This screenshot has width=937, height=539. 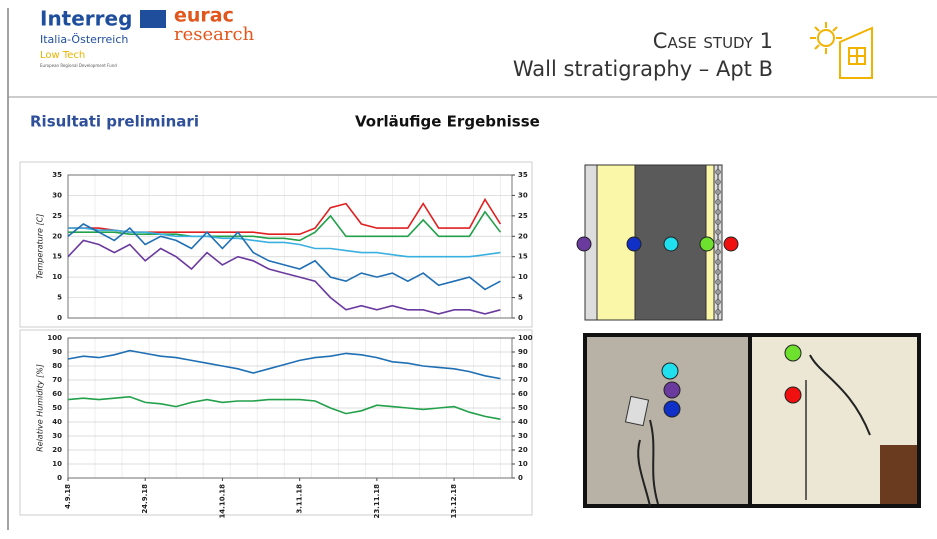 What do you see at coordinates (78, 65) in the screenshot?
I see `logo-fund: European Regional Development Fund` at bounding box center [78, 65].